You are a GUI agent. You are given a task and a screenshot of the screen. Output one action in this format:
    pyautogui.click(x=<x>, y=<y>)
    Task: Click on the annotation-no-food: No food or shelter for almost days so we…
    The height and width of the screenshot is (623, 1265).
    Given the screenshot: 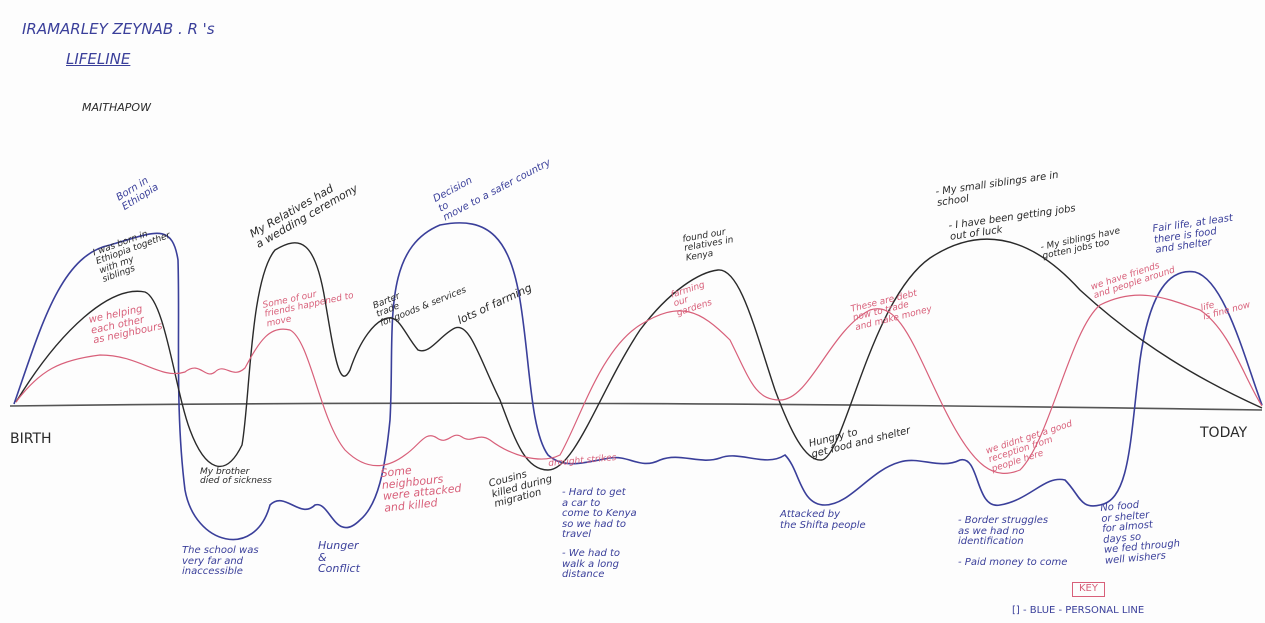 What is the action you would take?
    pyautogui.click(x=1140, y=533)
    